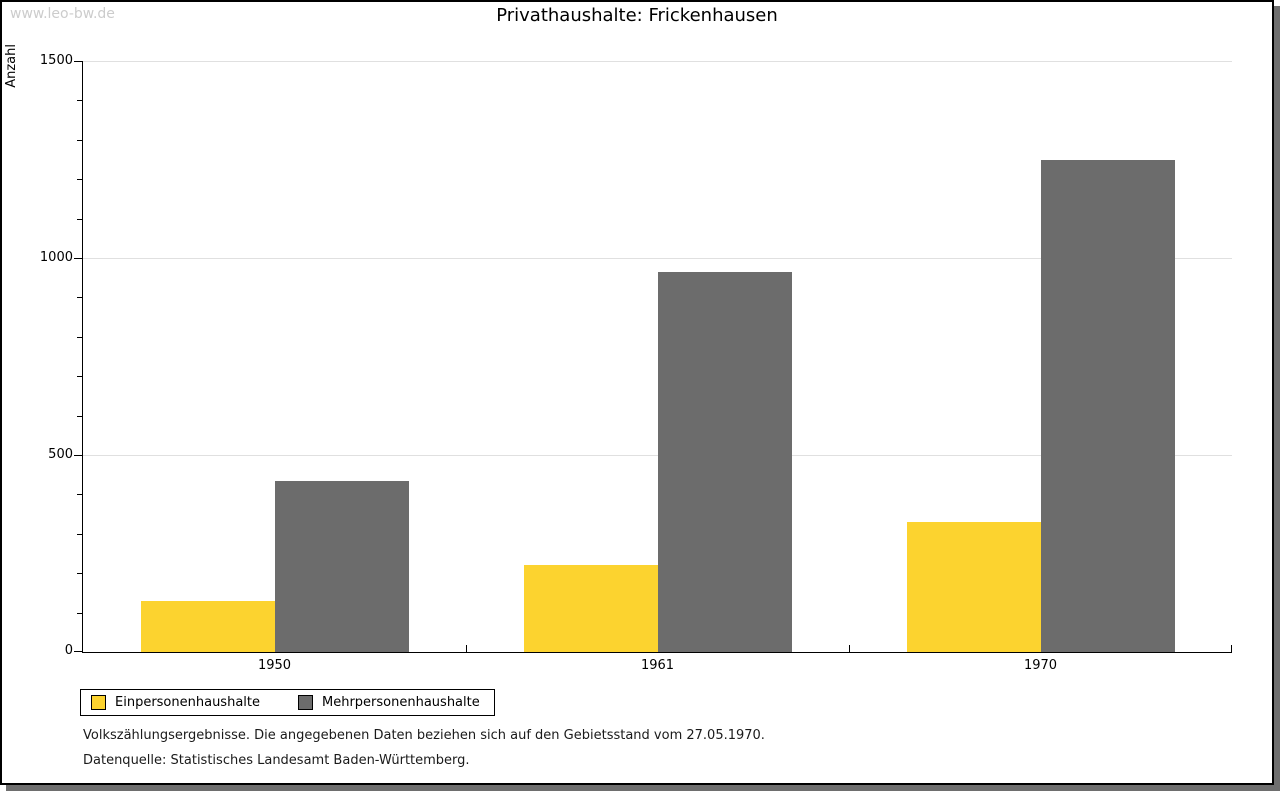 Image resolution: width=1280 pixels, height=791 pixels. What do you see at coordinates (657, 665) in the screenshot?
I see `x-tick-label-1961: 1961` at bounding box center [657, 665].